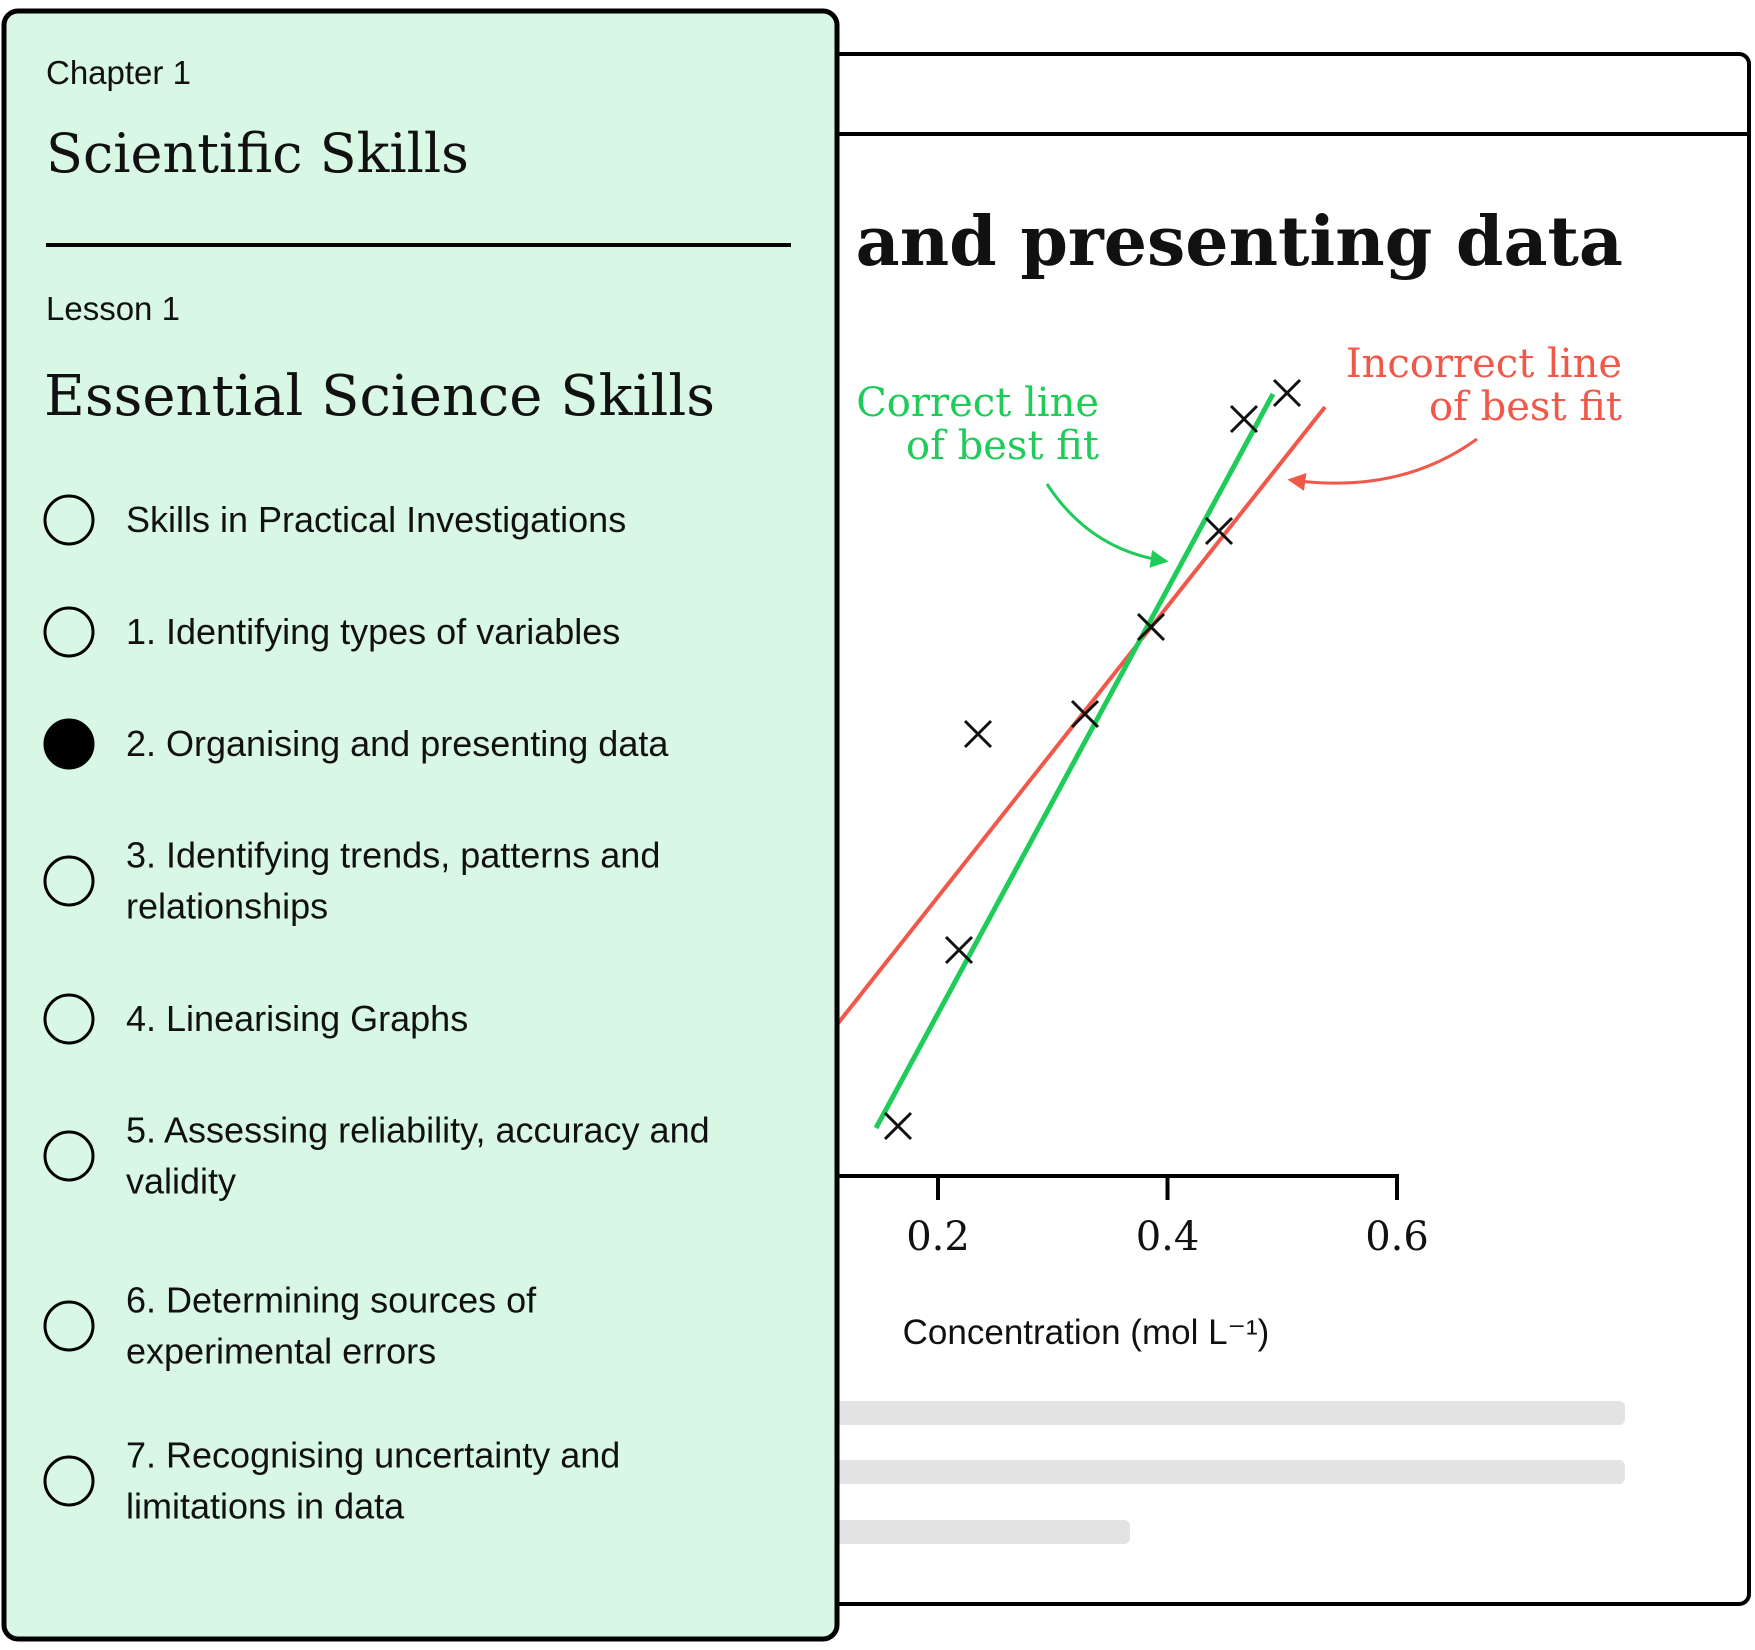  Describe the element at coordinates (227, 906) in the screenshot. I see `lesson-item-text: relationships` at that location.